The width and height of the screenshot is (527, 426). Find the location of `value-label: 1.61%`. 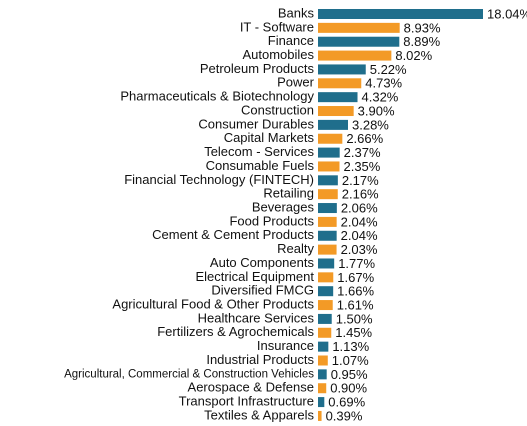

value-label: 1.61% is located at coordinates (355, 304).